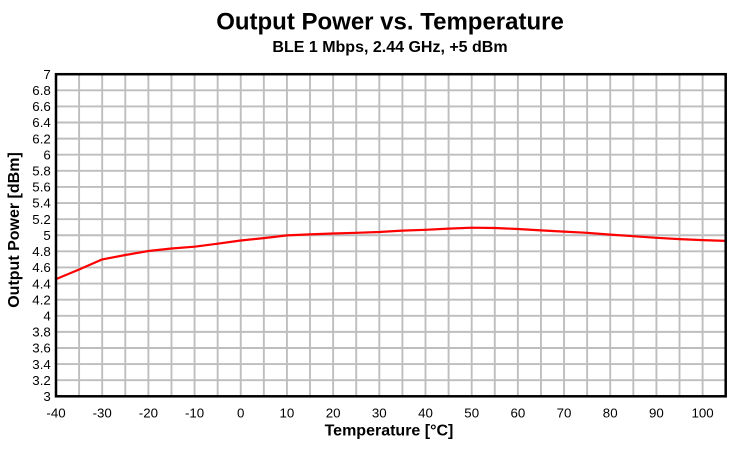 The width and height of the screenshot is (752, 449). What do you see at coordinates (610, 413) in the screenshot?
I see `svg-text: 80` at bounding box center [610, 413].